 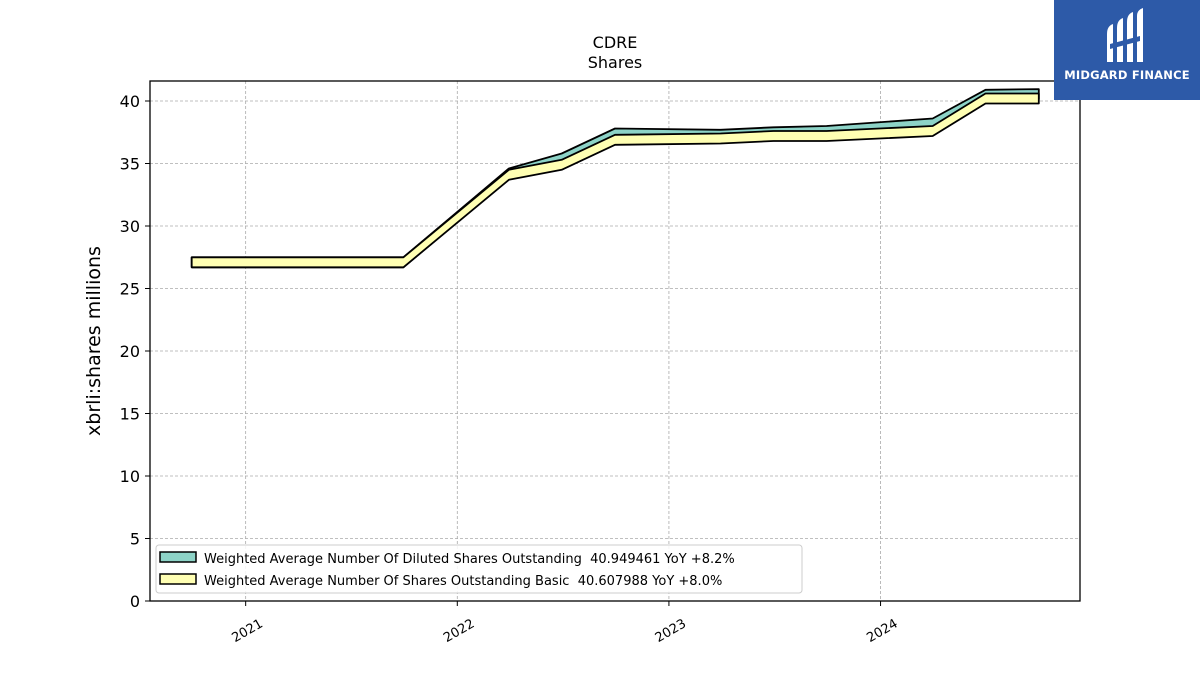 What do you see at coordinates (671, 631) in the screenshot?
I see `x-tick-label: 2023` at bounding box center [671, 631].